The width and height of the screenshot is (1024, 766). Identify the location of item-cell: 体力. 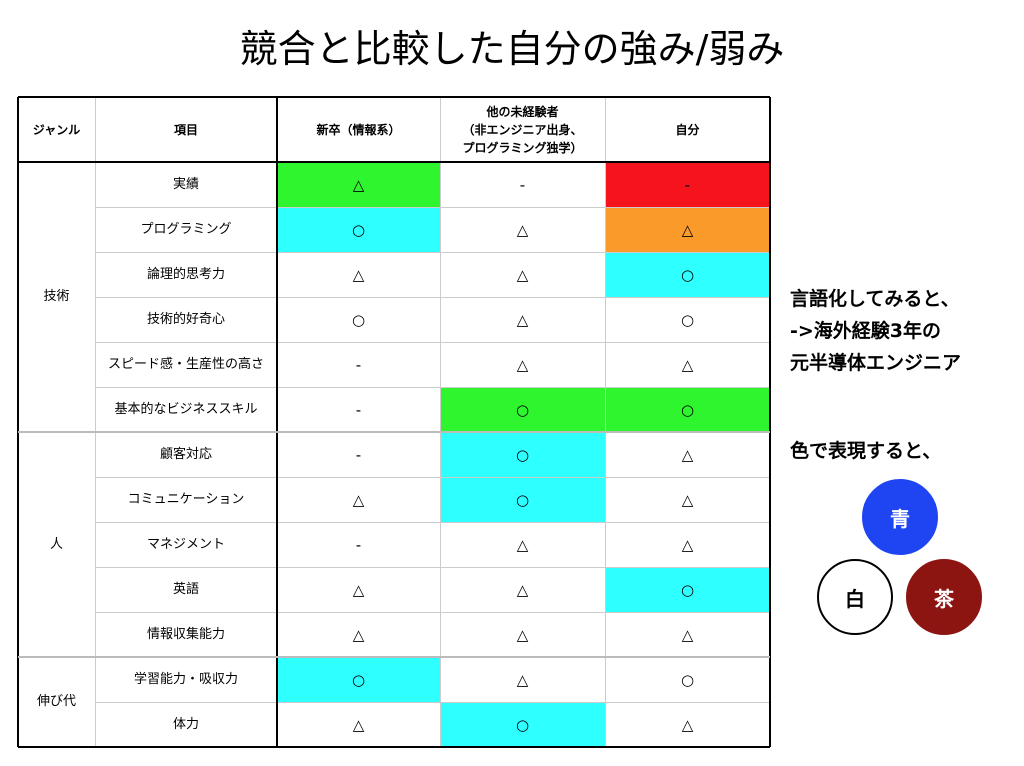
(185, 724).